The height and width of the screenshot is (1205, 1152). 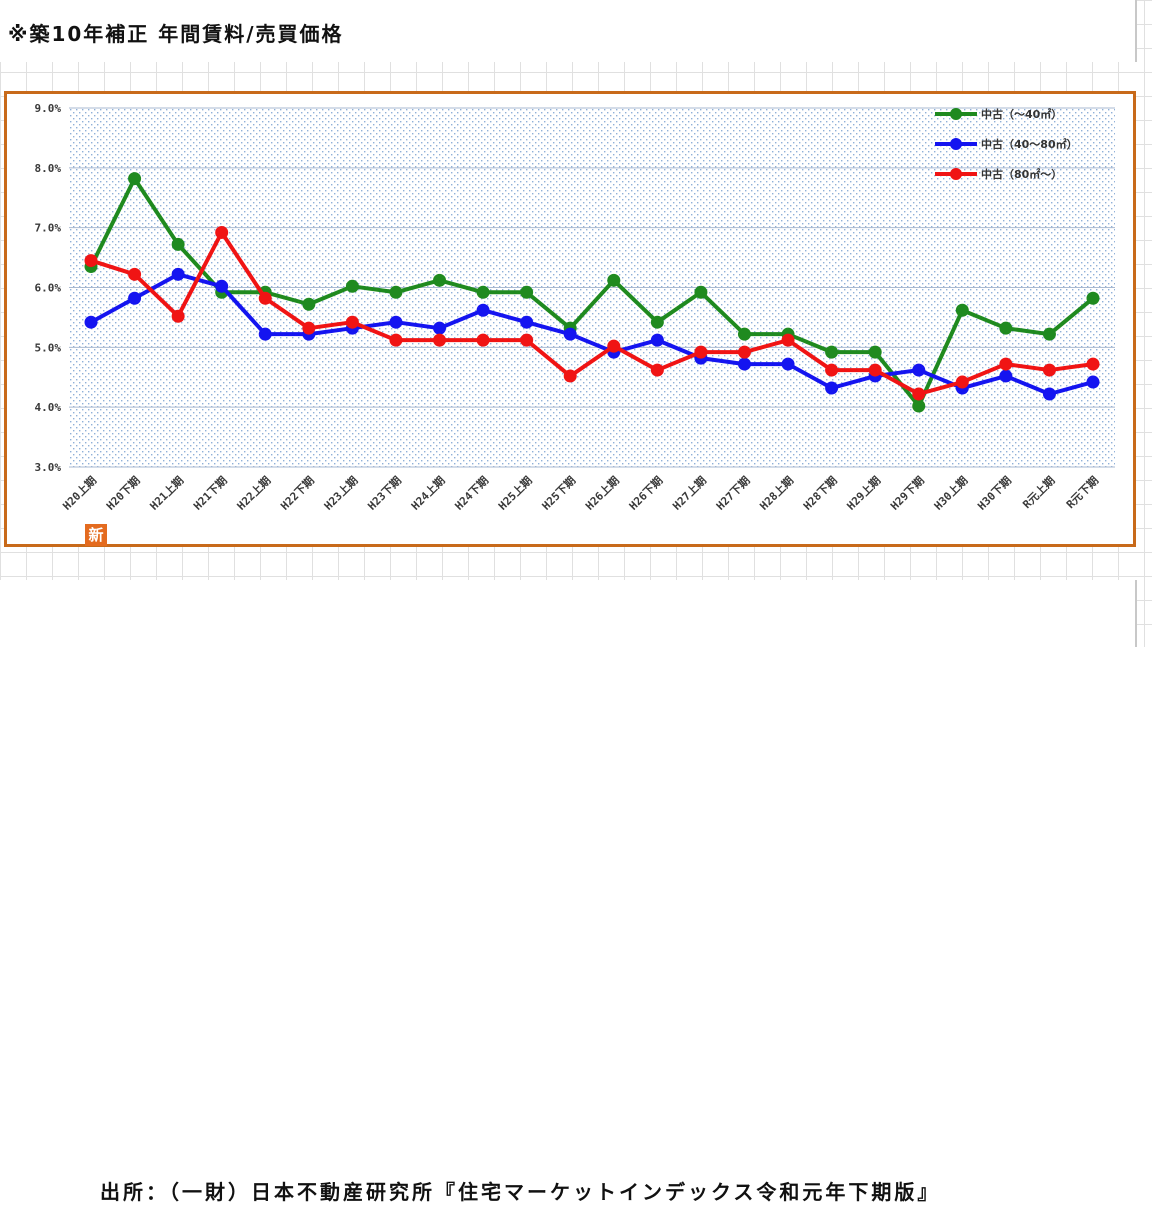 I want to click on page-title: ※築10年補正 年間賃料/売買価格, so click(x=176, y=34).